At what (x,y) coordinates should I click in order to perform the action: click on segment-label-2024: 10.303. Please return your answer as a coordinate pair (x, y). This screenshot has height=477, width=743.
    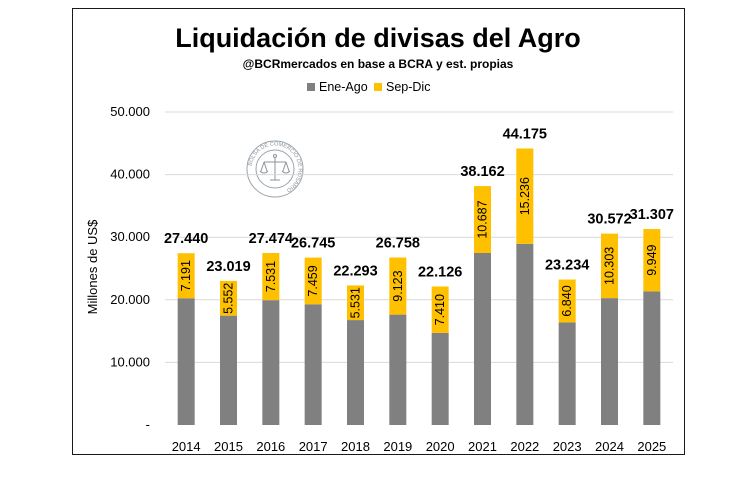
    Looking at the image, I should click on (610, 266).